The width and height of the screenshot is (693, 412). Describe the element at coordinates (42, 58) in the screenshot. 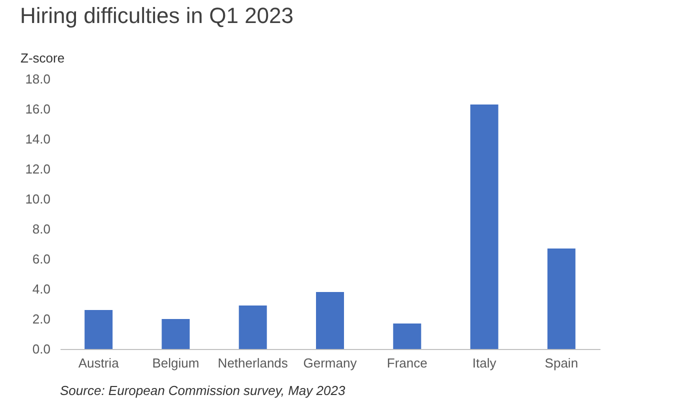

I see `y-axis-title: Z-score` at that location.